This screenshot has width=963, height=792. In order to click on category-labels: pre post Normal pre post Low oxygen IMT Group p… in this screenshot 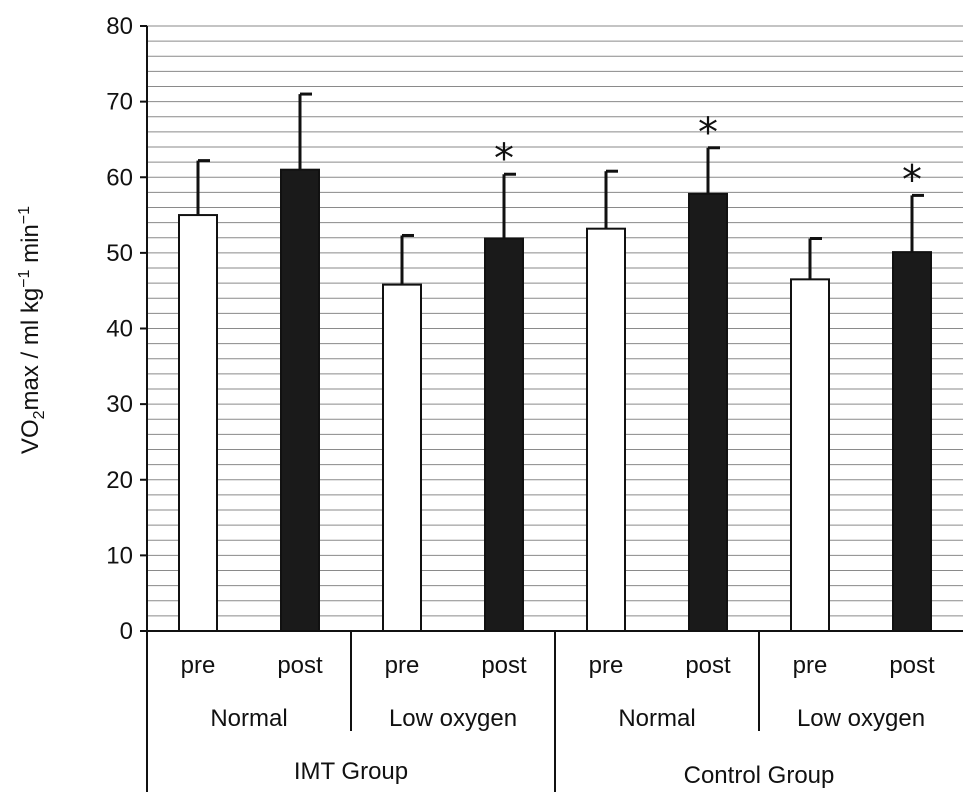, I will do `click(558, 720)`.